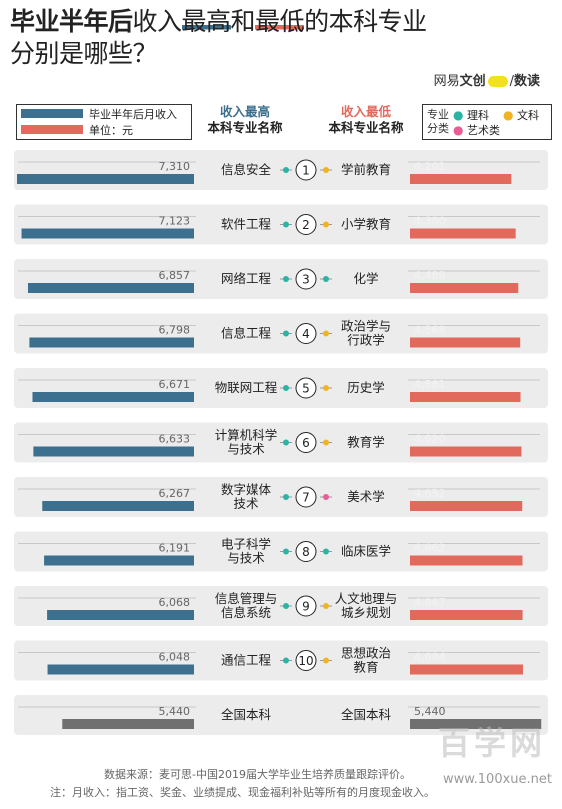 The height and width of the screenshot is (809, 562). I want to click on data-label-high: 6,191, so click(175, 548).